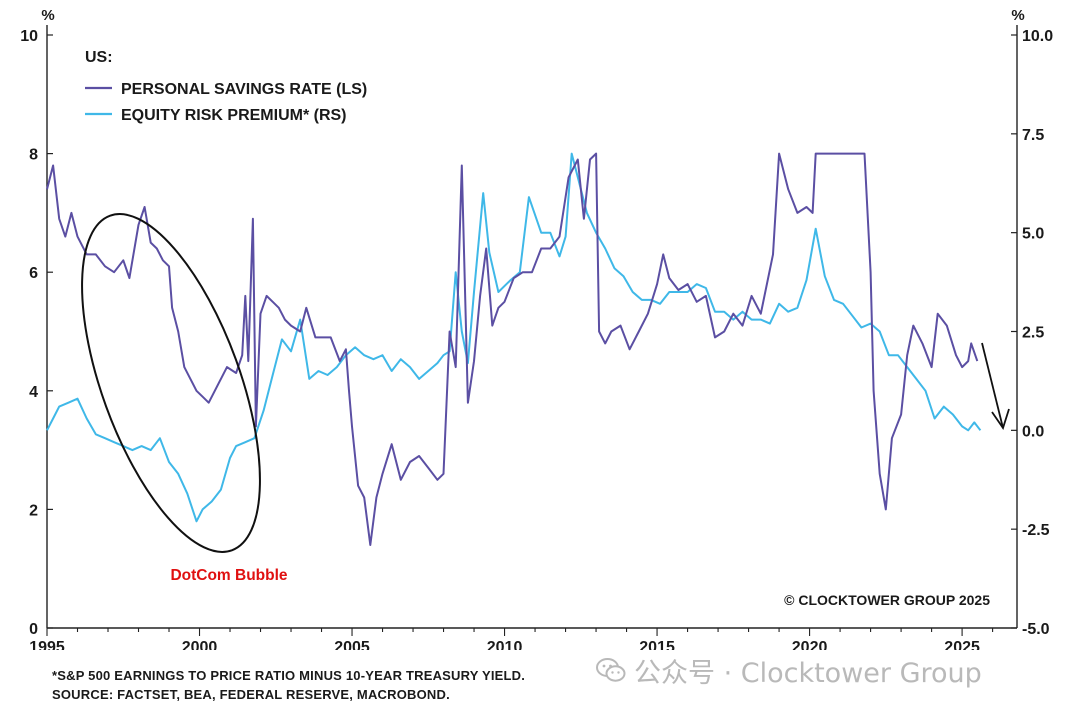 The image size is (1080, 712). Describe the element at coordinates (505, 644) in the screenshot. I see `x-tick-label: 2010` at that location.